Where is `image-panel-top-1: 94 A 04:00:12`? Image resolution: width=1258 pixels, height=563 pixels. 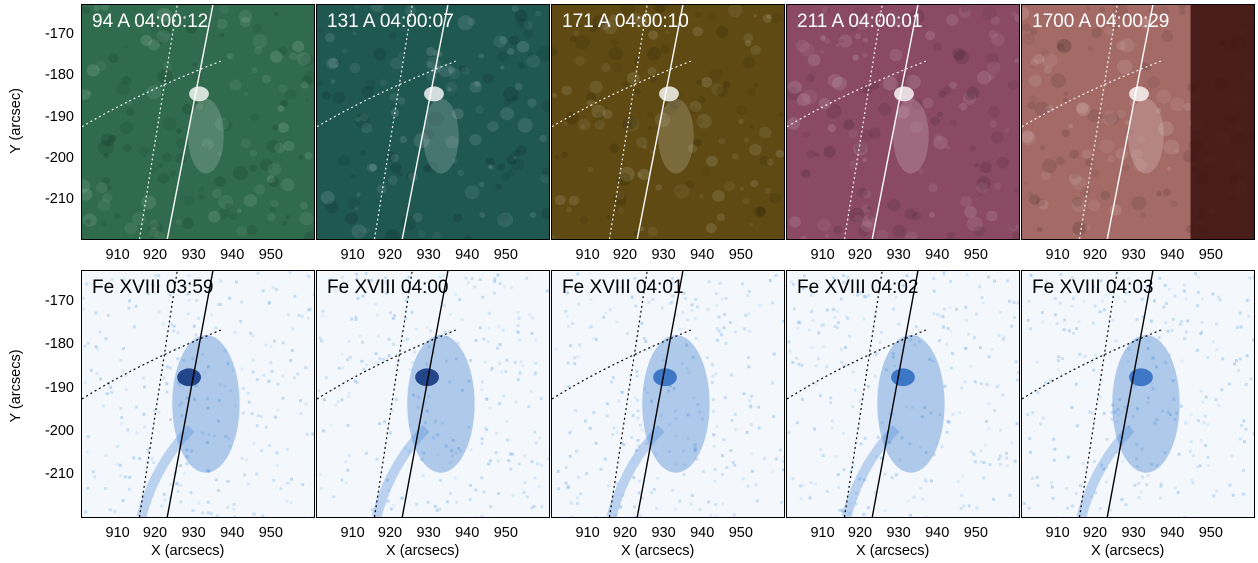
image-panel-top-1: 94 A 04:00:12 is located at coordinates (198, 122).